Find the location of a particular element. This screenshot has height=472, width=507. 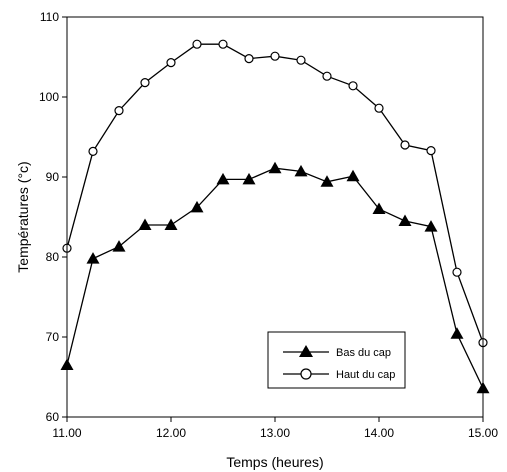

x-tick-label: 13.00 is located at coordinates (275, 433).